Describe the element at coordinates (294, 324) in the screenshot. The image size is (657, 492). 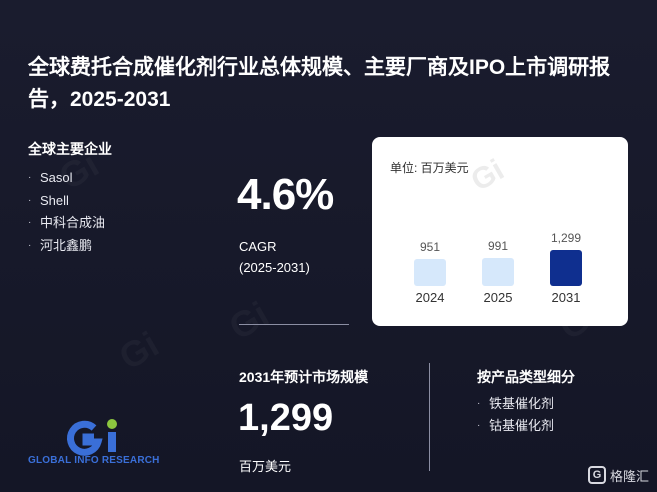
I see `divider` at that location.